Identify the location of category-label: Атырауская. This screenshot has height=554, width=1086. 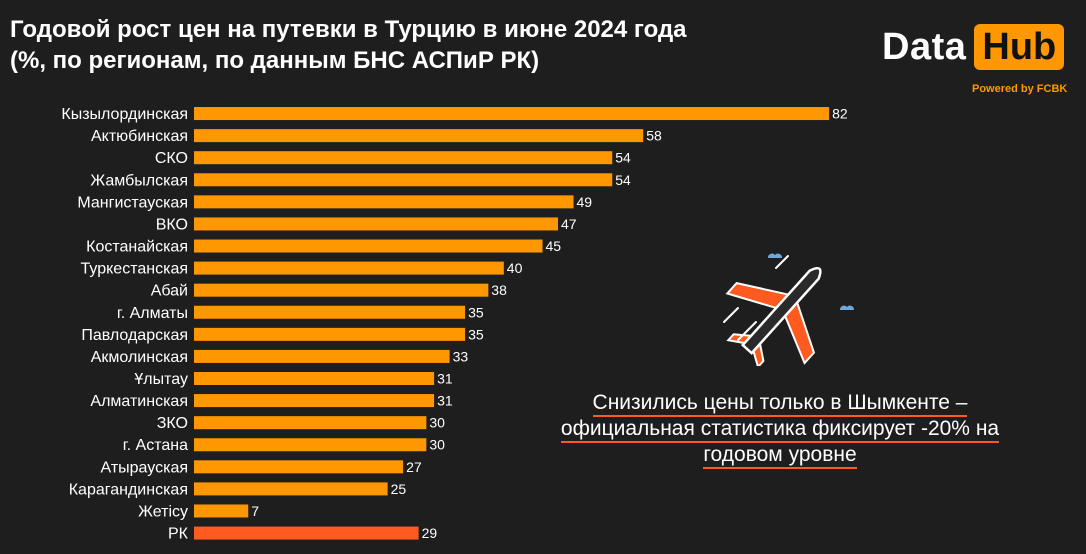
(145, 467).